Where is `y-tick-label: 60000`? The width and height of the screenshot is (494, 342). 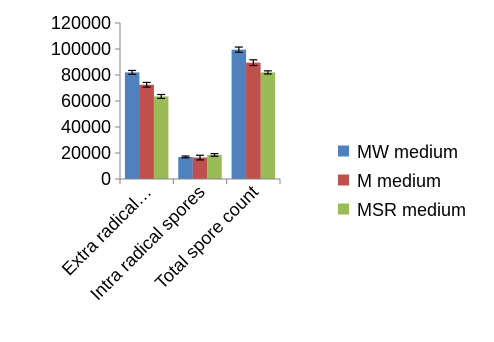 y-tick-label: 60000 is located at coordinates (86, 101).